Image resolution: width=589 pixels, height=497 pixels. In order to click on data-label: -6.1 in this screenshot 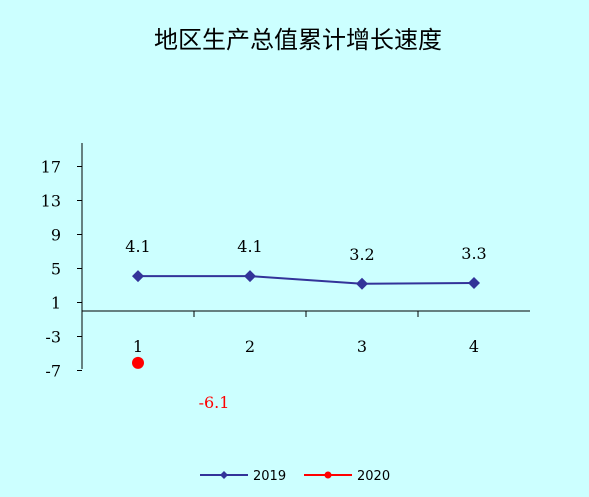, I will do `click(214, 402)`.